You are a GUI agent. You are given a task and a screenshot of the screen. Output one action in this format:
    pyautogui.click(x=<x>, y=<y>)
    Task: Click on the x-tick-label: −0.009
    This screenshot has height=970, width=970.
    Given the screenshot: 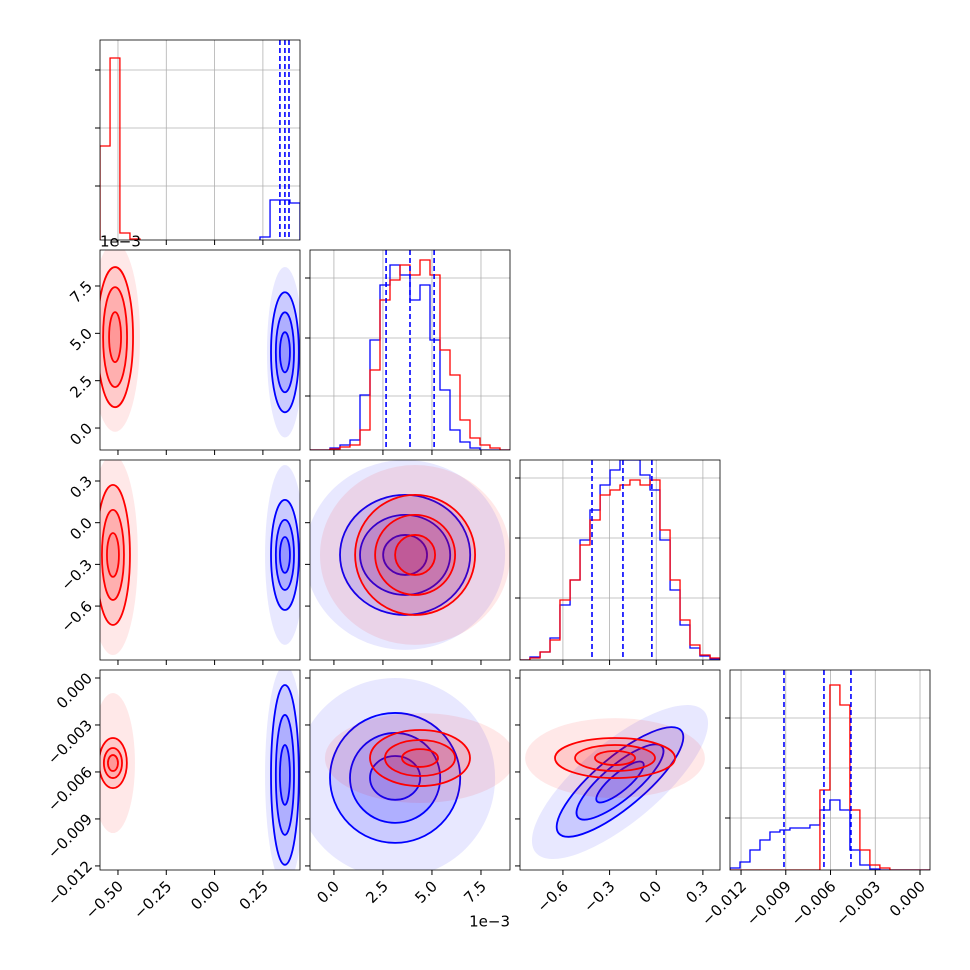 What is the action you would take?
    pyautogui.click(x=769, y=903)
    